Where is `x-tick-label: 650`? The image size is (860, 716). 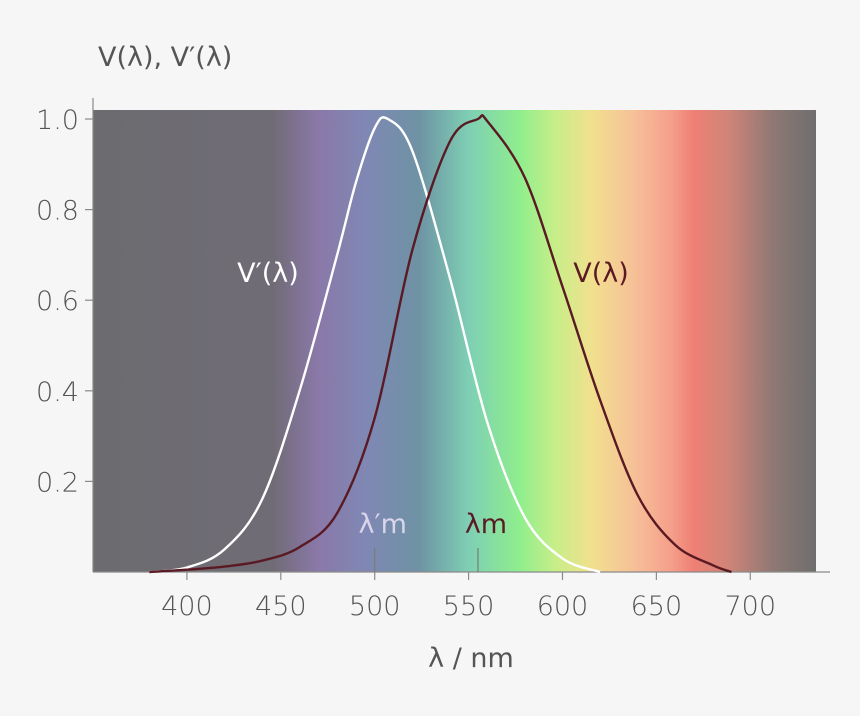 x-tick-label: 650 is located at coordinates (657, 606).